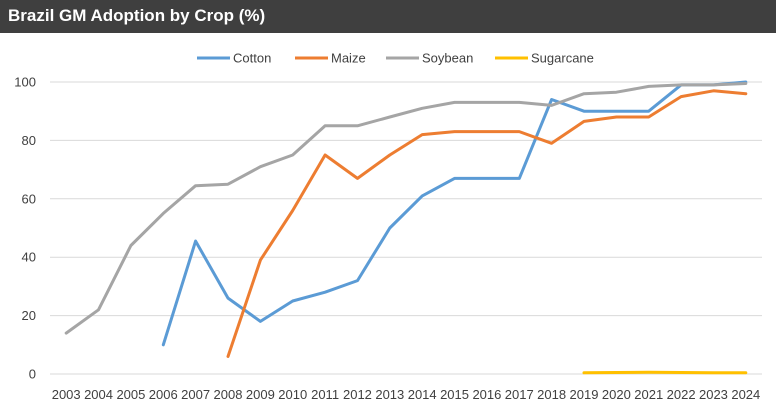  What do you see at coordinates (551, 394) in the screenshot?
I see `x-tick-label: 2018` at bounding box center [551, 394].